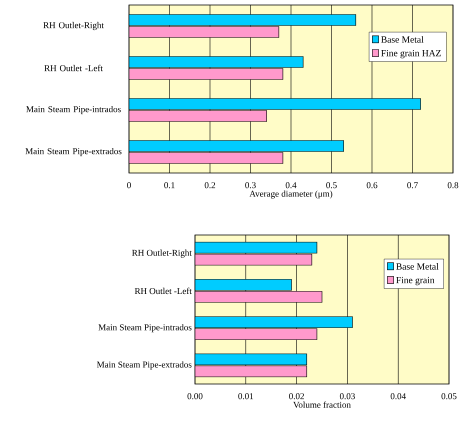  I want to click on x-tick-label: 0.8, so click(453, 185).